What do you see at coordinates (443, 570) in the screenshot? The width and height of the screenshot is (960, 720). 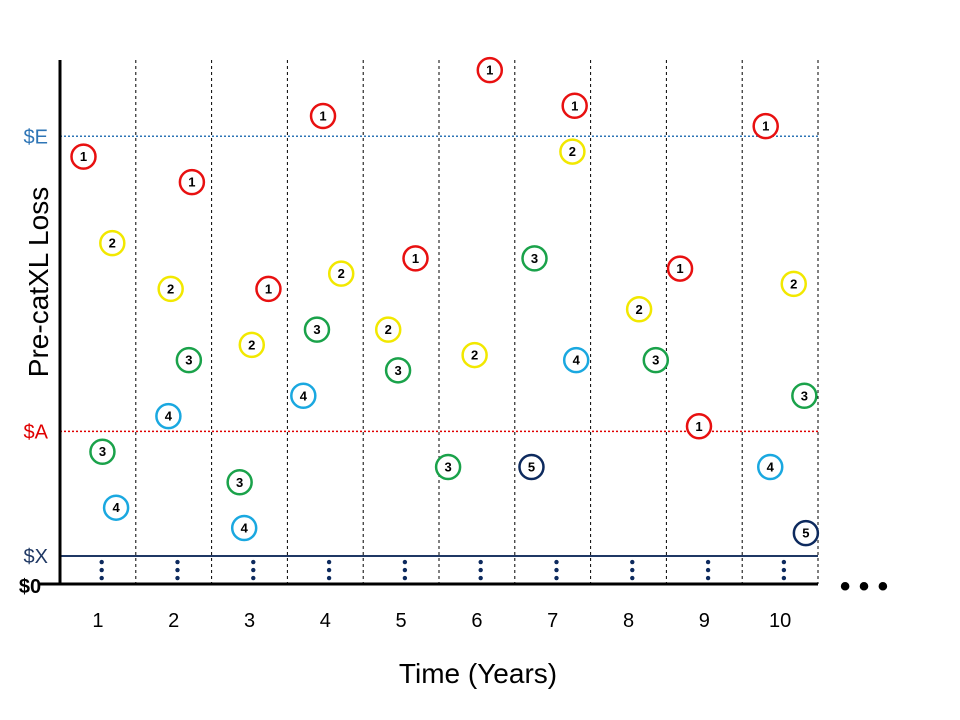 I see `below-x-dots` at bounding box center [443, 570].